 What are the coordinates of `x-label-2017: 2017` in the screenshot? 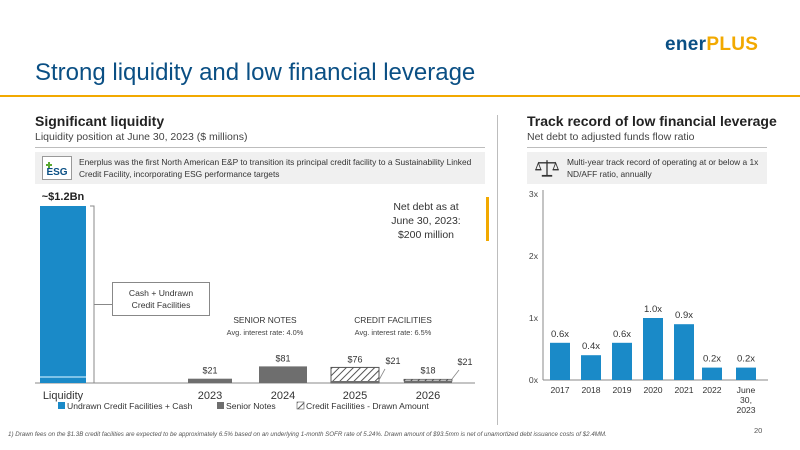 It's located at (559, 390).